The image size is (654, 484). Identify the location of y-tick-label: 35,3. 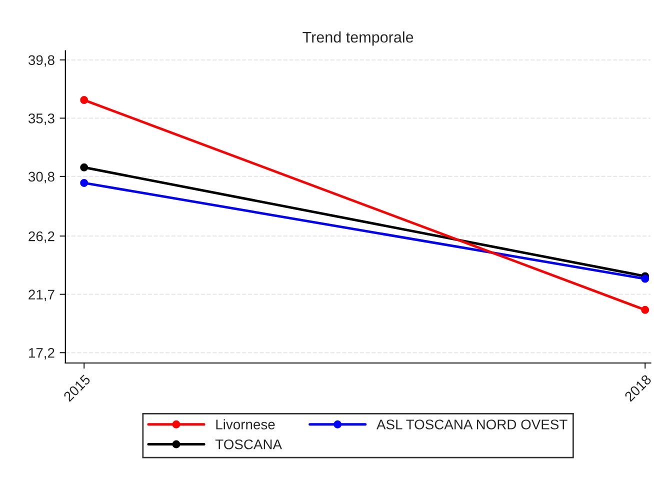
(41, 119).